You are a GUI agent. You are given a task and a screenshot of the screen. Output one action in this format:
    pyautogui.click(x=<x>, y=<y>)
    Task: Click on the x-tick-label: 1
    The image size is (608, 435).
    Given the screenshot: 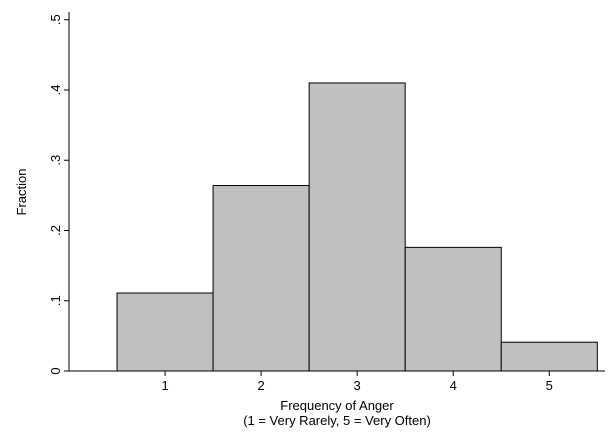 What is the action you would take?
    pyautogui.click(x=164, y=385)
    